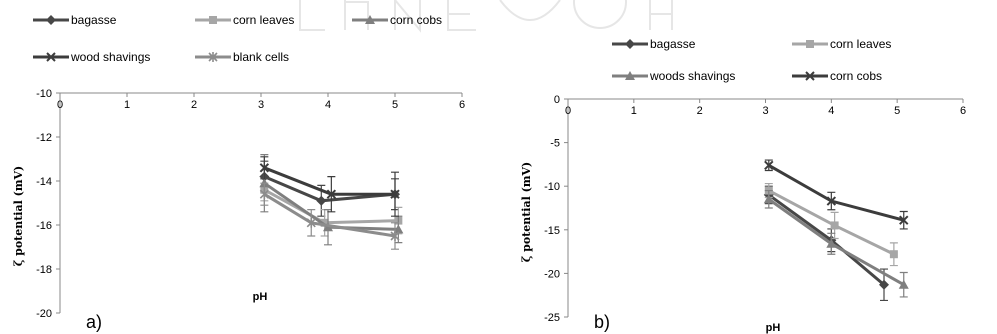  Describe the element at coordinates (94, 322) in the screenshot. I see `panel-label-a: a)` at that location.